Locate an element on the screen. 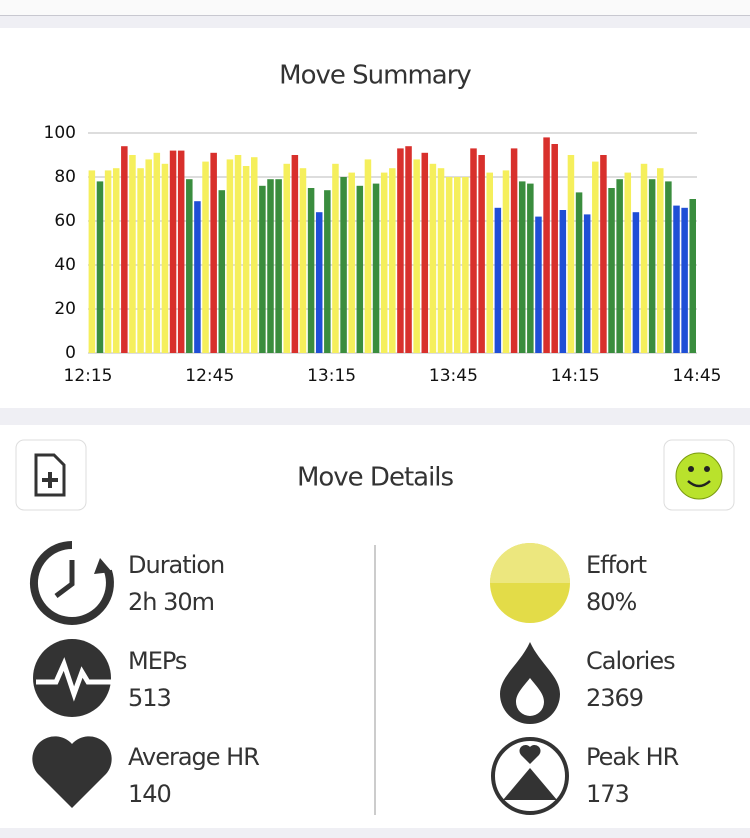 The image size is (750, 838). y-tick-label: 60 is located at coordinates (65, 221).